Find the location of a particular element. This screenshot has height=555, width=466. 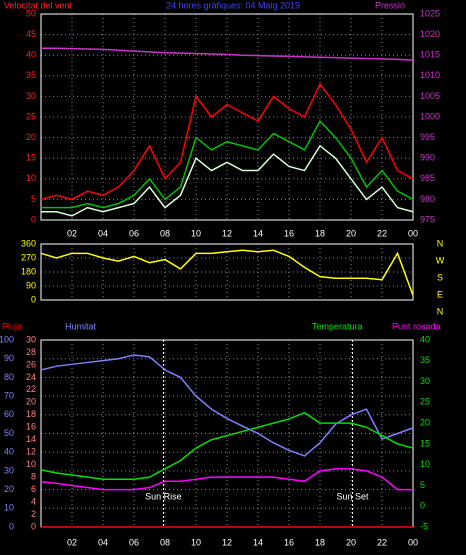

y-tick-label: 60 is located at coordinates (9, 414).